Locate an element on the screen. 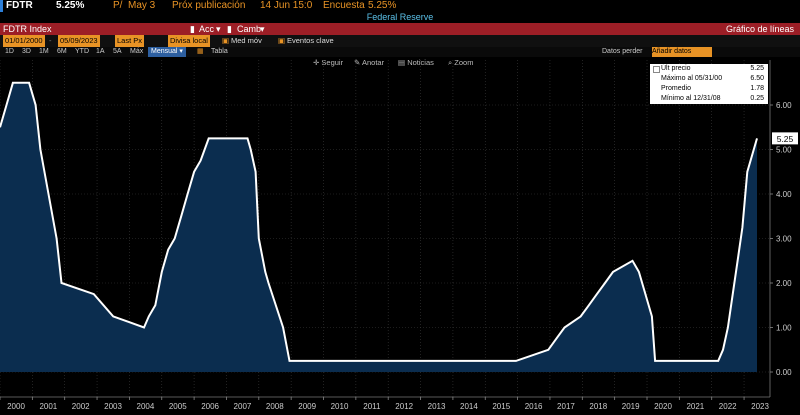  next-pub-label: Próx publicación is located at coordinates (209, 5).